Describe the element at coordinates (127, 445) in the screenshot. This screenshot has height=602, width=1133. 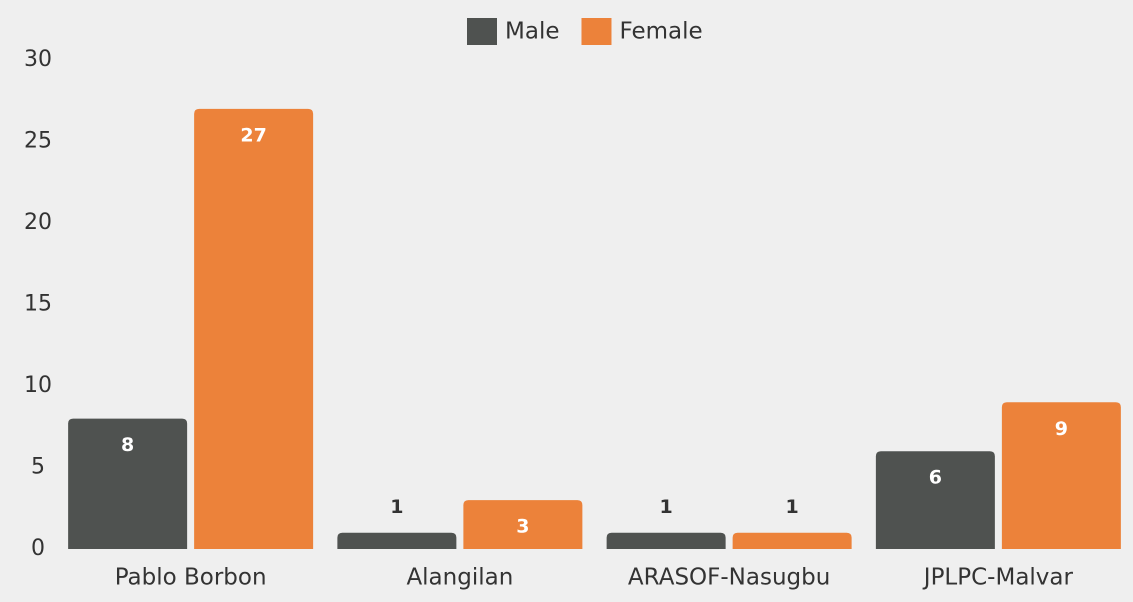
I see `value-label: 8` at that location.